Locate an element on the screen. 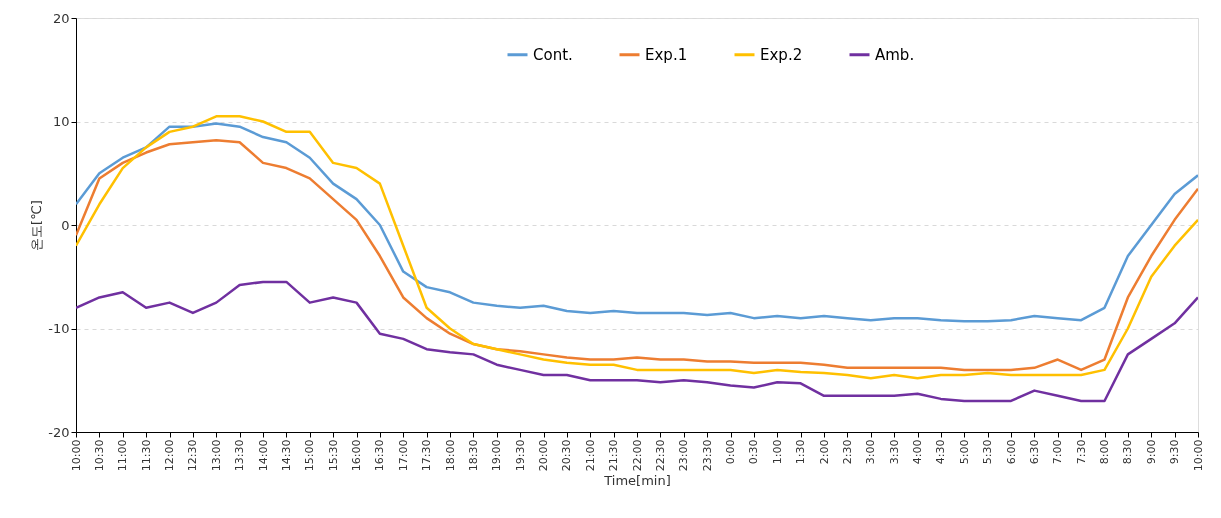 This screenshot has height=518, width=1221. x-tick-label: 8:00 is located at coordinates (1104, 452).